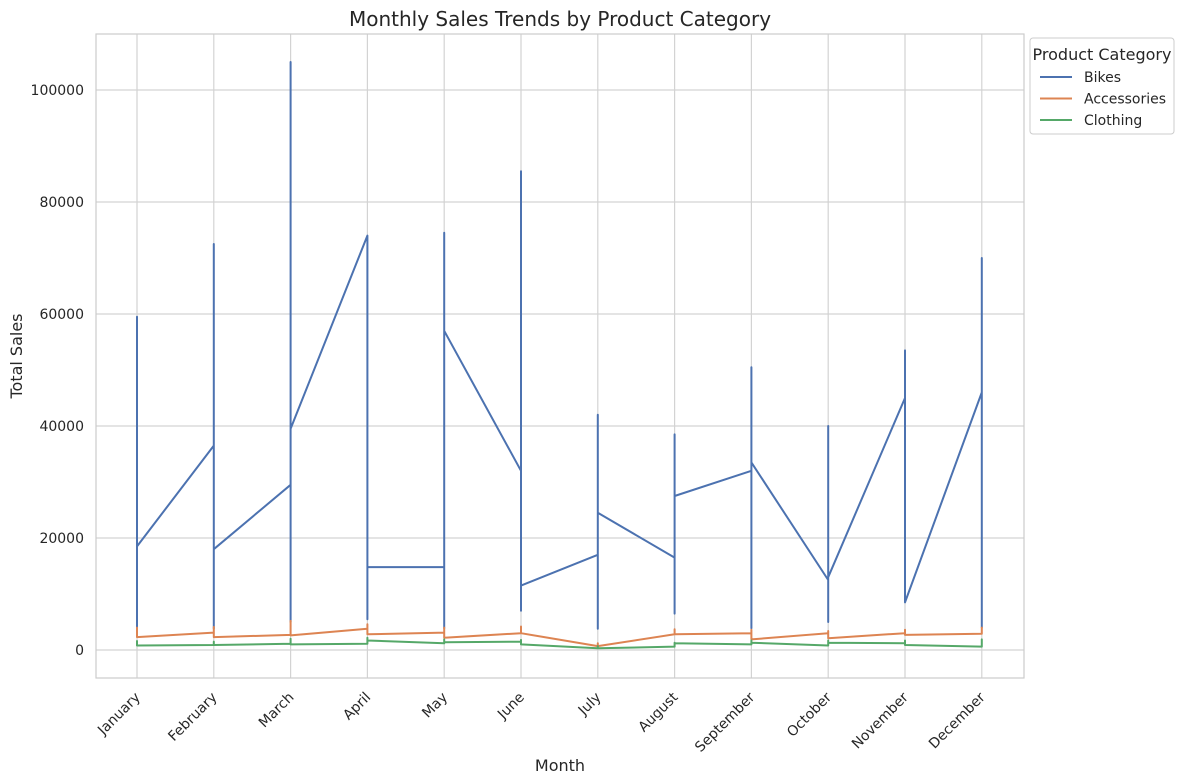 The height and width of the screenshot is (784, 1184). I want to click on y-tick-label: 40000, so click(61, 427).